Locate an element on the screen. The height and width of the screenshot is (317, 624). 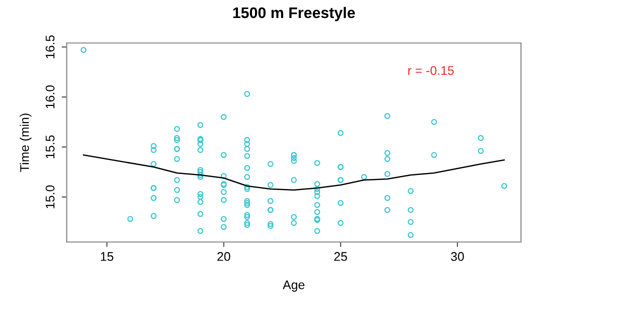
y-axis-title: Time (min) is located at coordinates (26, 143).